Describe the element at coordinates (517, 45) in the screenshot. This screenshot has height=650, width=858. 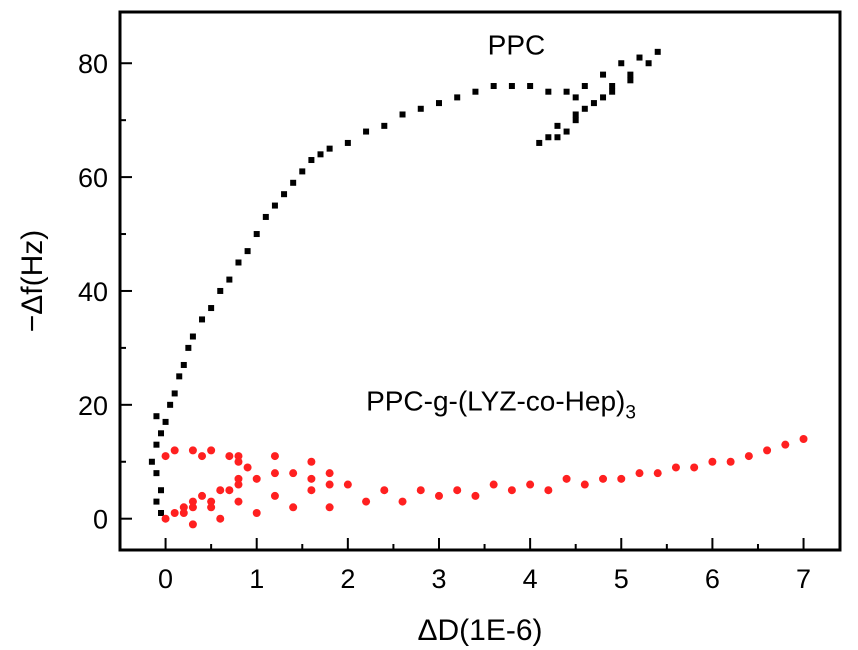
I see `annotation-ppc: PPC` at that location.